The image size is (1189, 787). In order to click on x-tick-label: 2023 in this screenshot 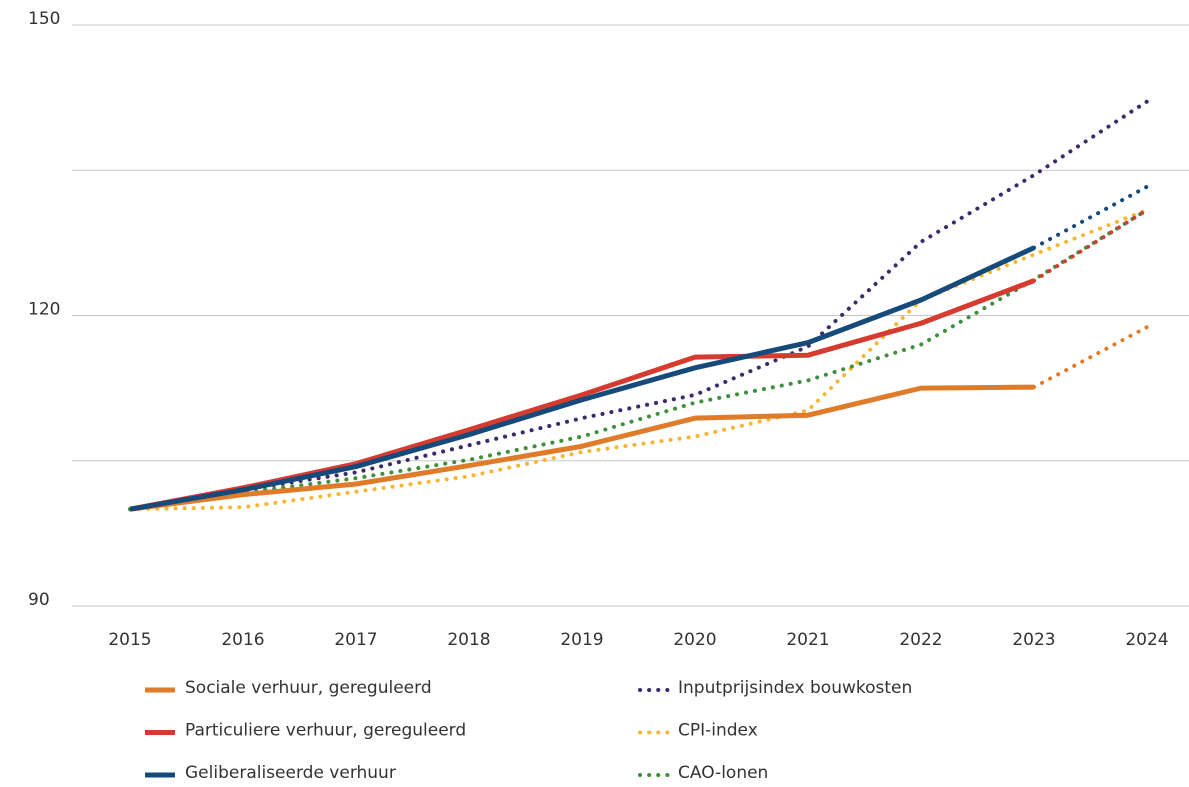, I will do `click(1033, 640)`.